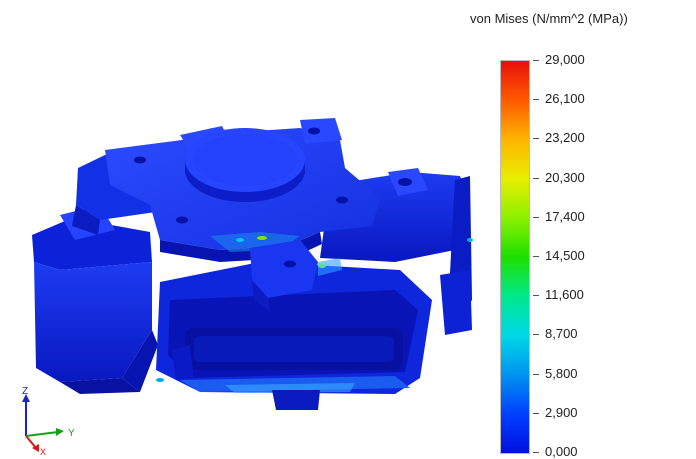 Image resolution: width=696 pixels, height=459 pixels. Describe the element at coordinates (515, 257) in the screenshot. I see `stress-colorbar` at that location.